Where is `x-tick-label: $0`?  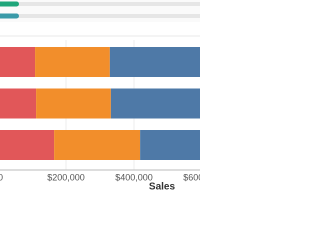
x-tick-label: $0 is located at coordinates (1, 177).